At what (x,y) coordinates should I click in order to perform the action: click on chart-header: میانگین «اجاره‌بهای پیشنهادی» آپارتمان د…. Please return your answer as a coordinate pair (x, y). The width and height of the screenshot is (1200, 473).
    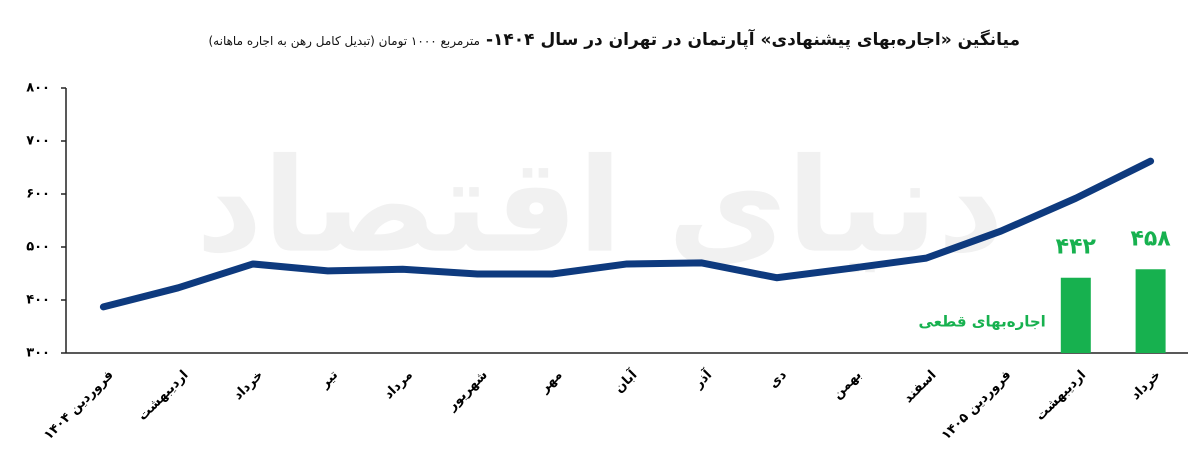
    Looking at the image, I should click on (614, 40).